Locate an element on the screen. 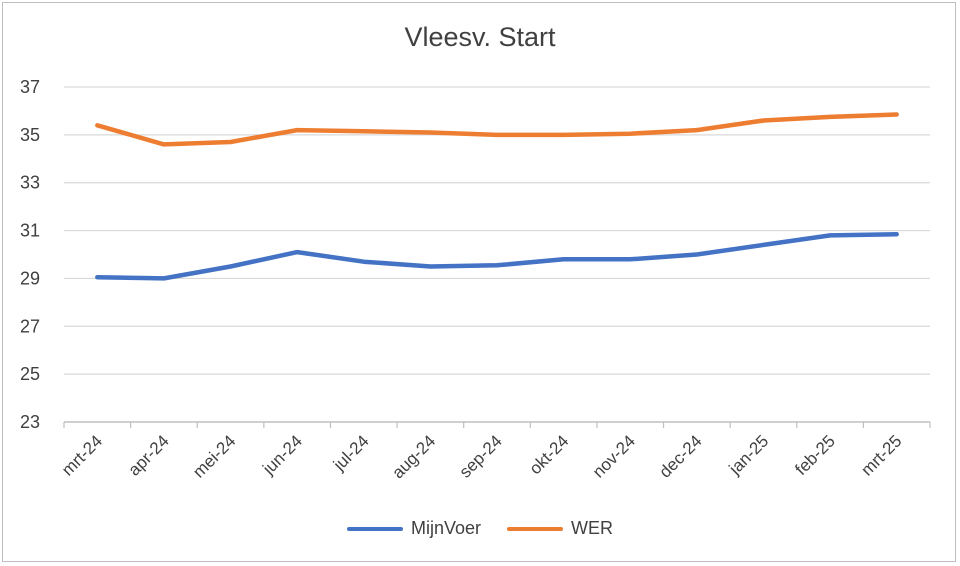 The image size is (960, 566). x-tick-label: mei-24 is located at coordinates (214, 456).